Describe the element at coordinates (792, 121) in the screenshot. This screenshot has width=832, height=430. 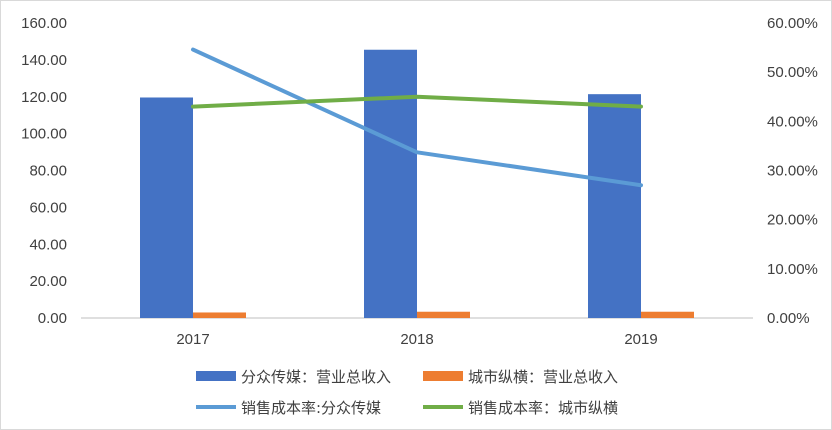
I see `right-tick-label: 40.00%` at that location.